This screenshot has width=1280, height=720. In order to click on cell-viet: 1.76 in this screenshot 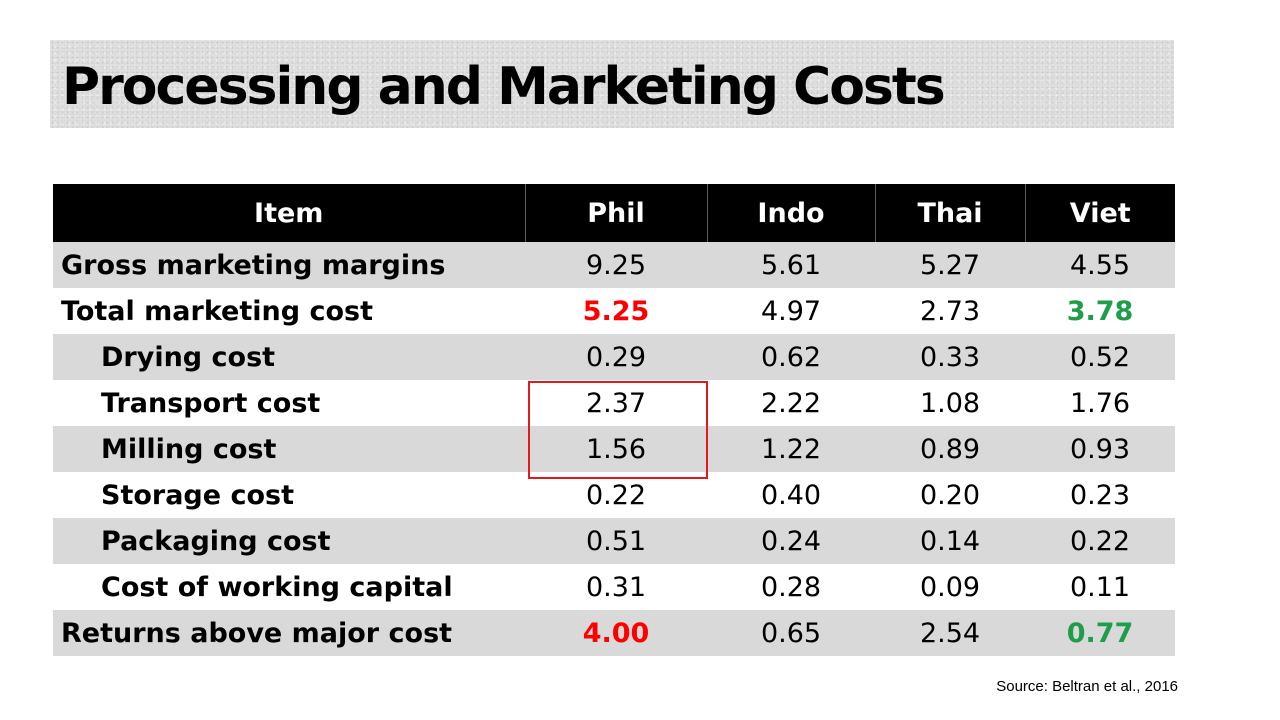, I will do `click(1100, 403)`.